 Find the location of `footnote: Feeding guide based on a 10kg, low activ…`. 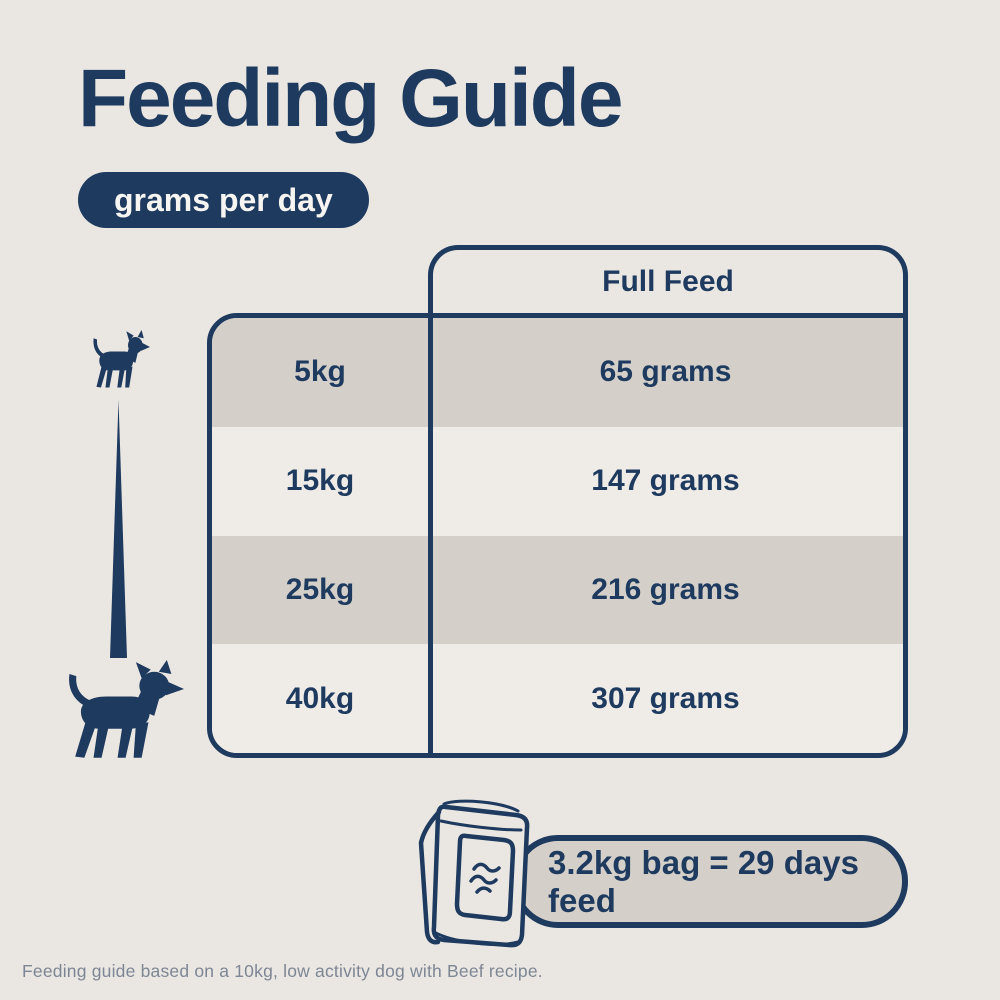

footnote: Feeding guide based on a 10kg, low activ… is located at coordinates (282, 971).